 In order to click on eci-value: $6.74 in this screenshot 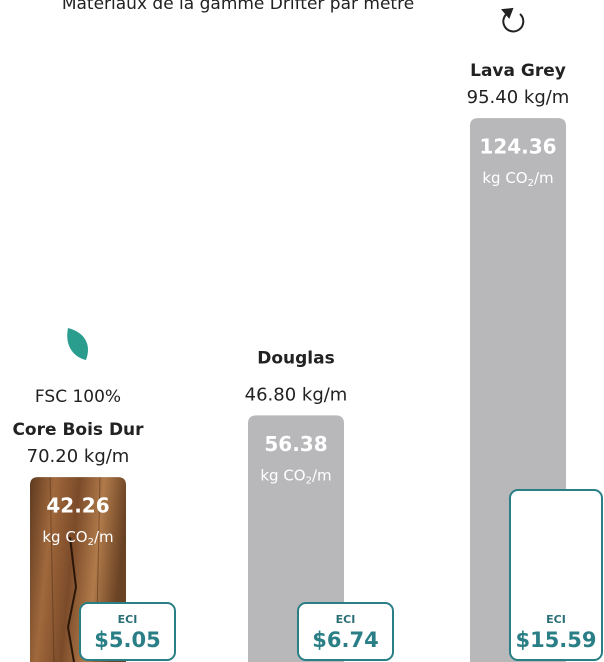, I will do `click(345, 640)`.